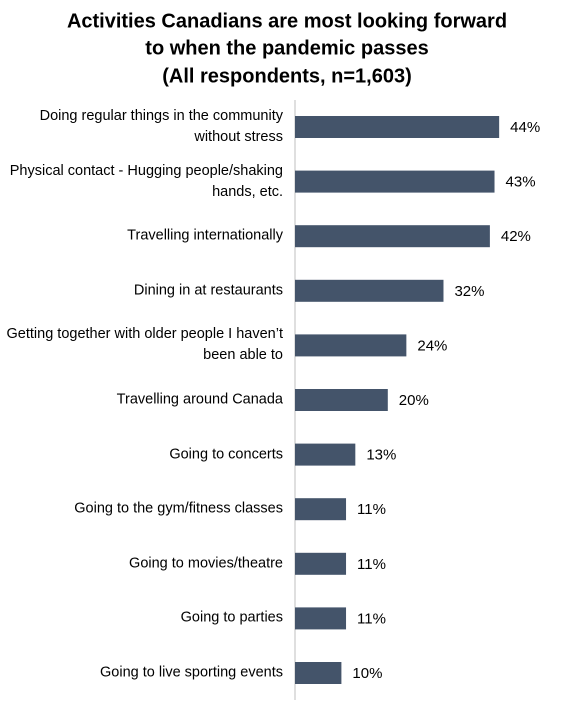 Image resolution: width=574 pixels, height=702 pixels. I want to click on category-label: Dining in at restaurants, so click(208, 290).